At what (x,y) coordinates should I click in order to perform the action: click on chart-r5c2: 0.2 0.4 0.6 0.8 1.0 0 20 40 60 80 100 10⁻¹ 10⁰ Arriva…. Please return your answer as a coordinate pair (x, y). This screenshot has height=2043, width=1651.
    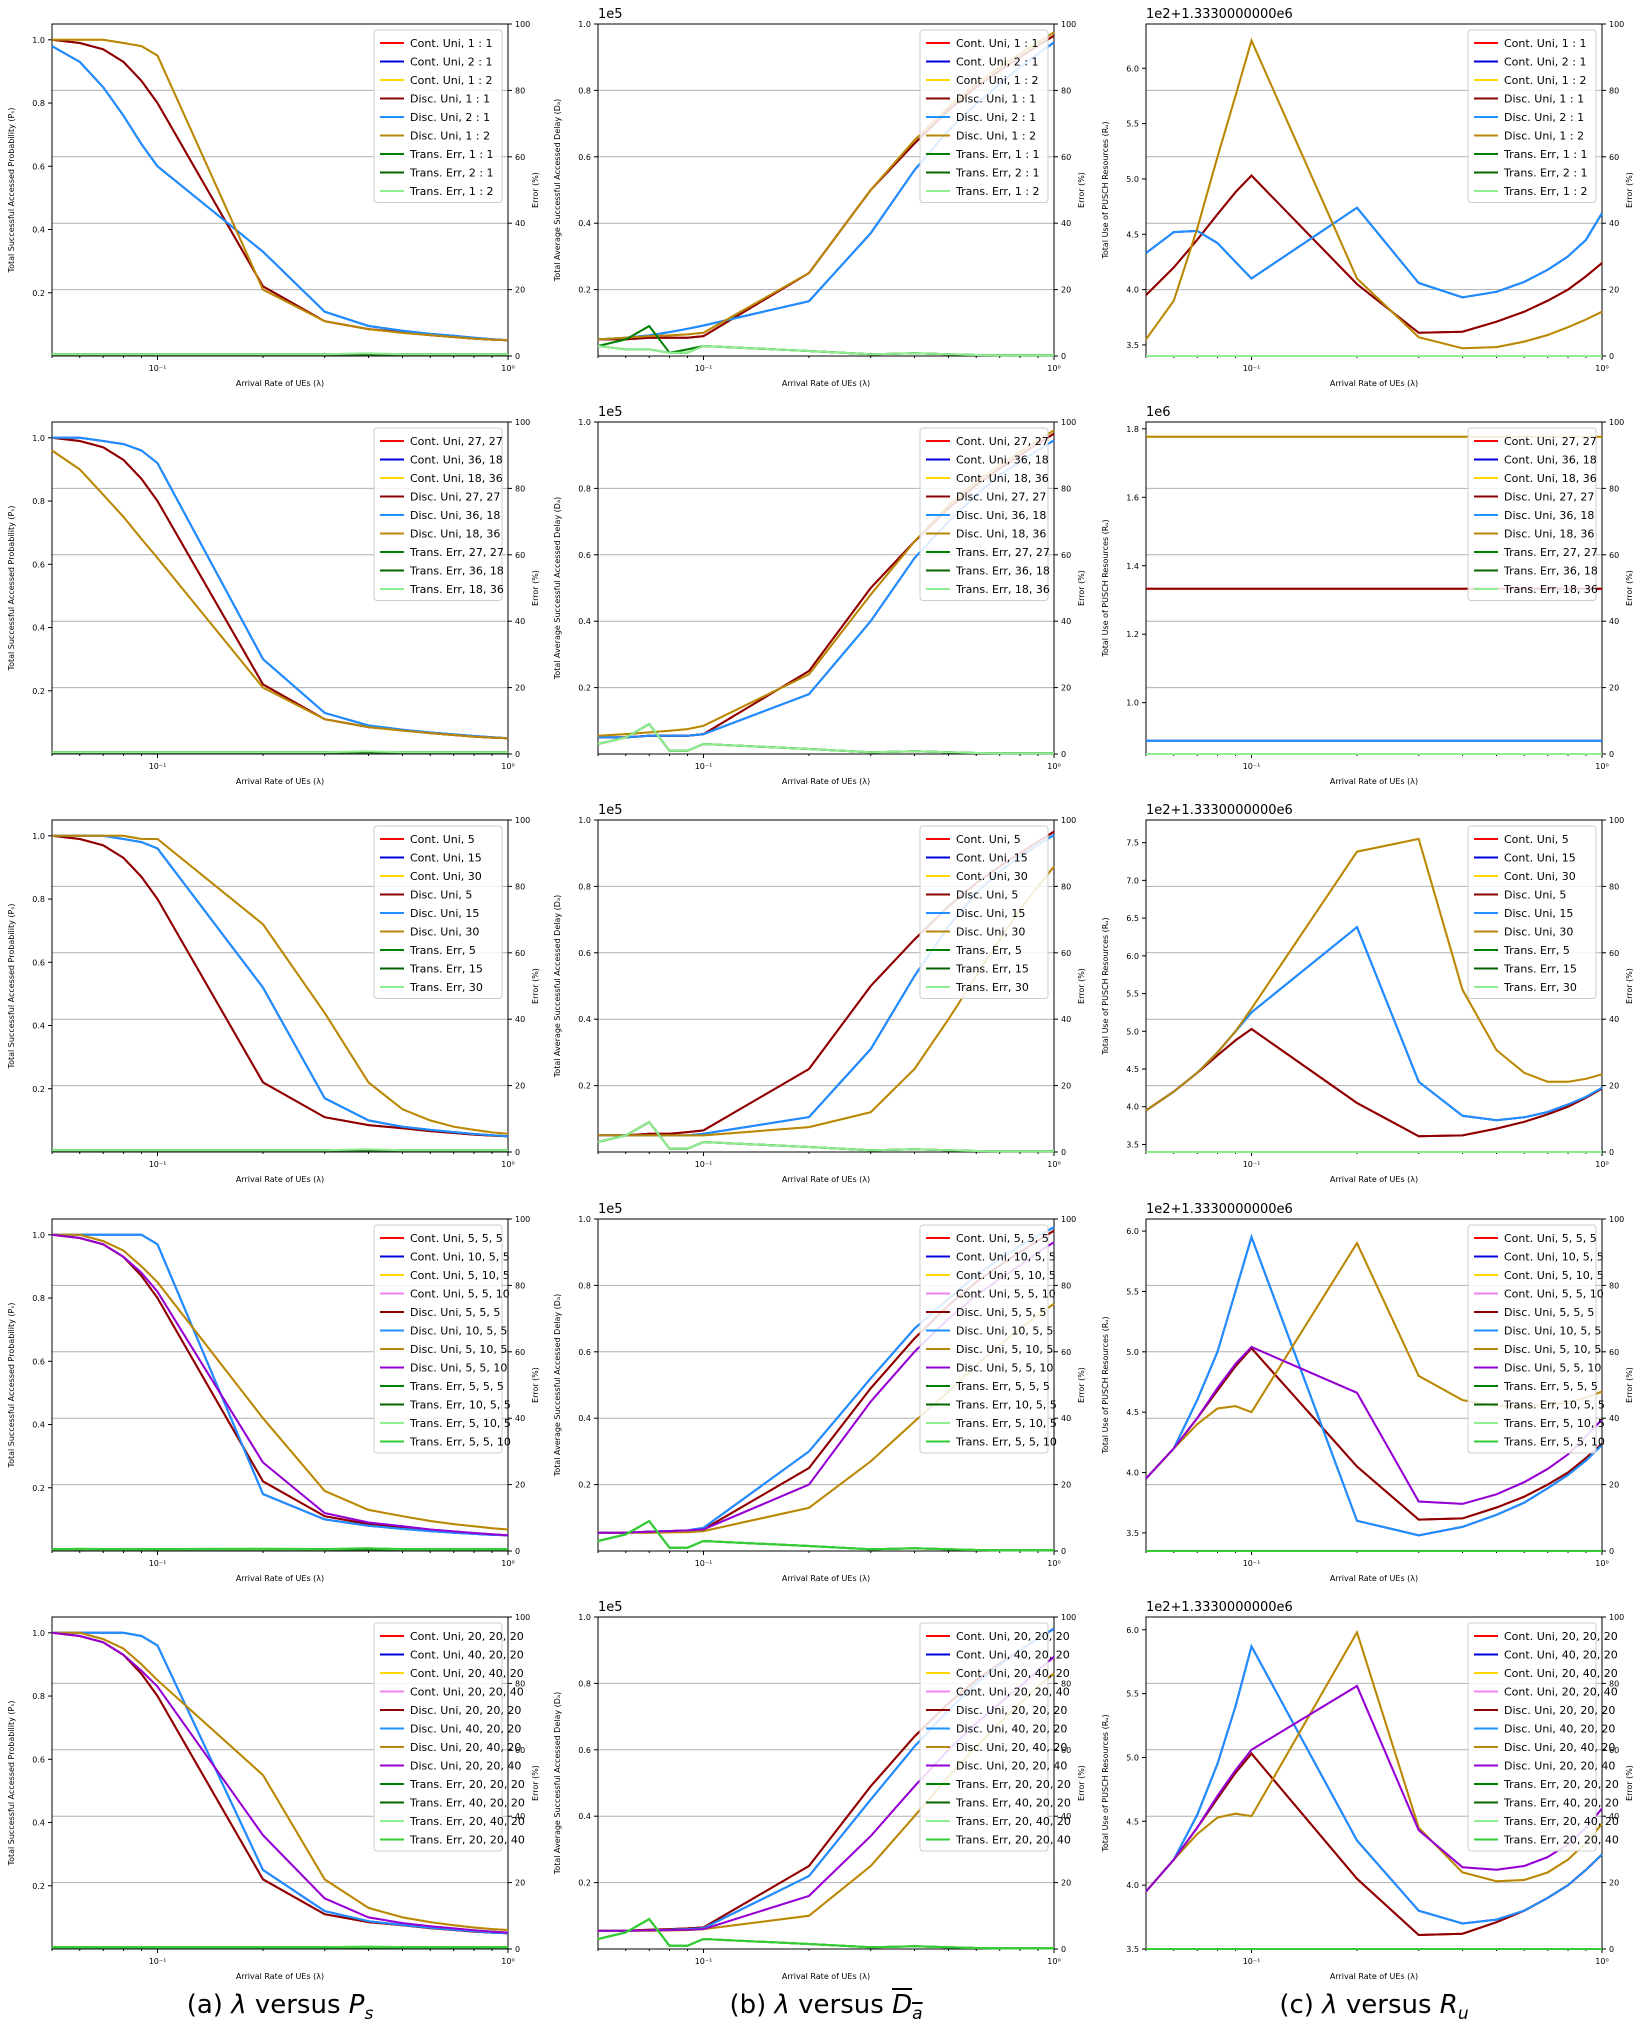
    Looking at the image, I should click on (819, 1790).